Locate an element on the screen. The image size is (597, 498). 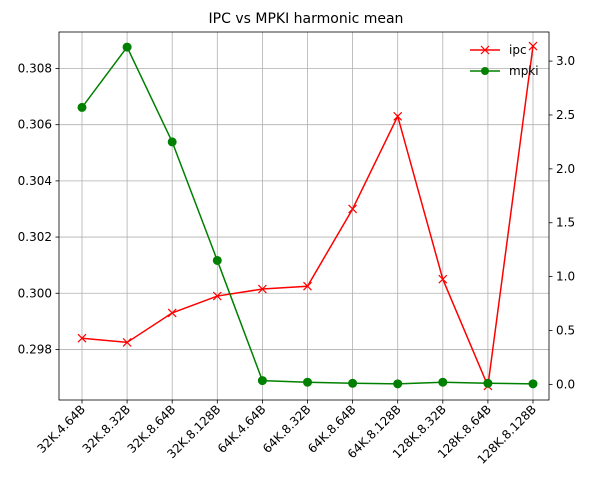
right-y-tick-label: 0.0 is located at coordinates (565, 384).